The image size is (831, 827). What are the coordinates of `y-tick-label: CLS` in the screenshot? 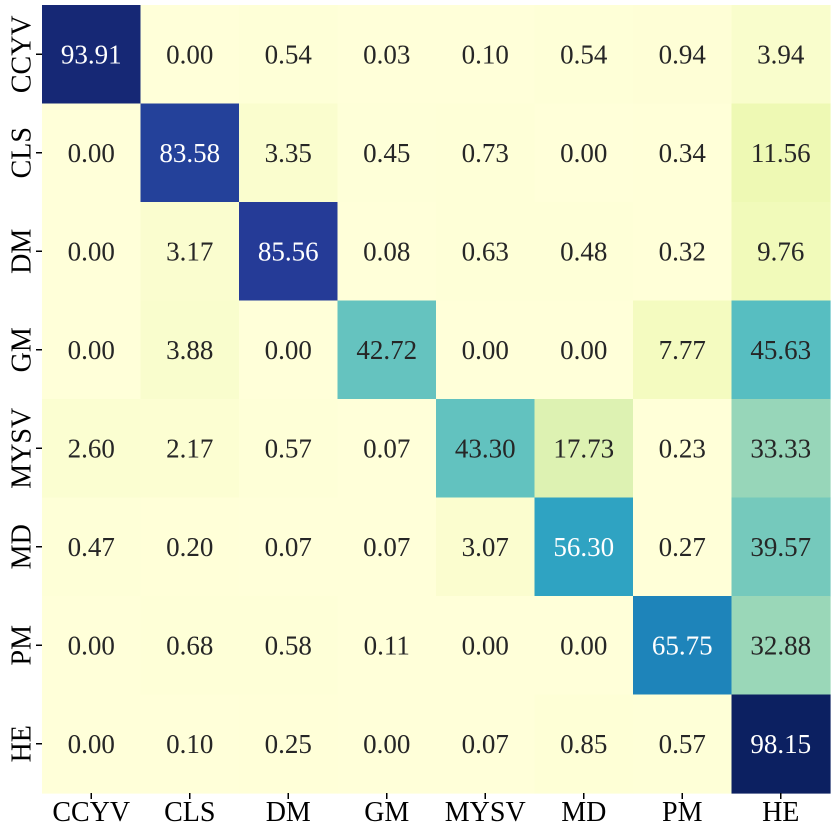 It's located at (22, 152).